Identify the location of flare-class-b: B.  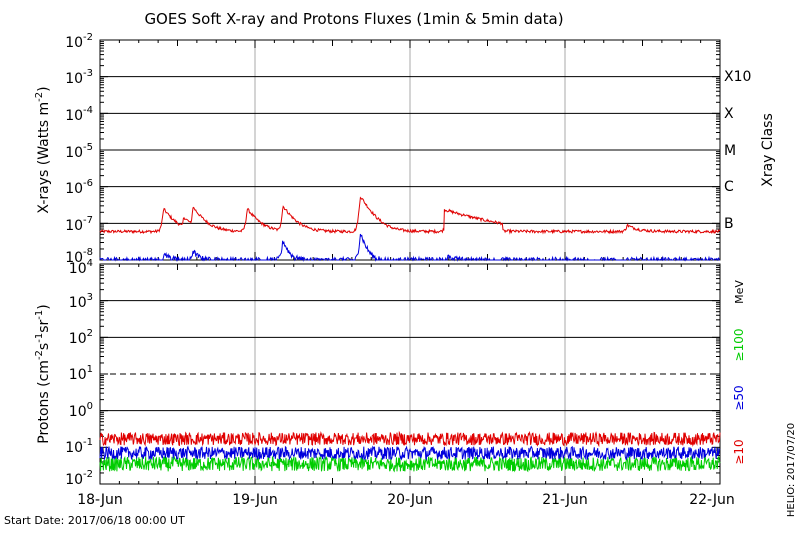
(729, 224).